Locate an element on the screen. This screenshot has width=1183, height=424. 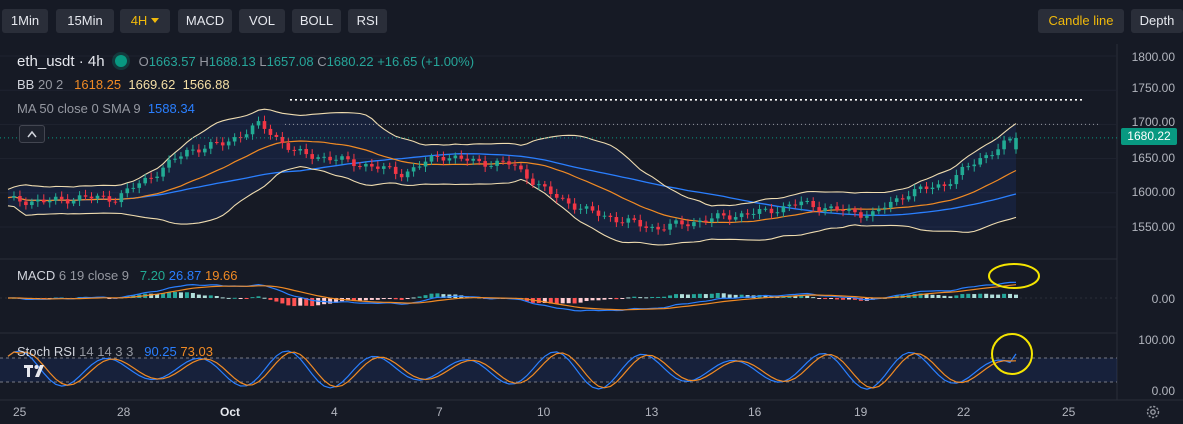
time-tick: 4 is located at coordinates (334, 412).